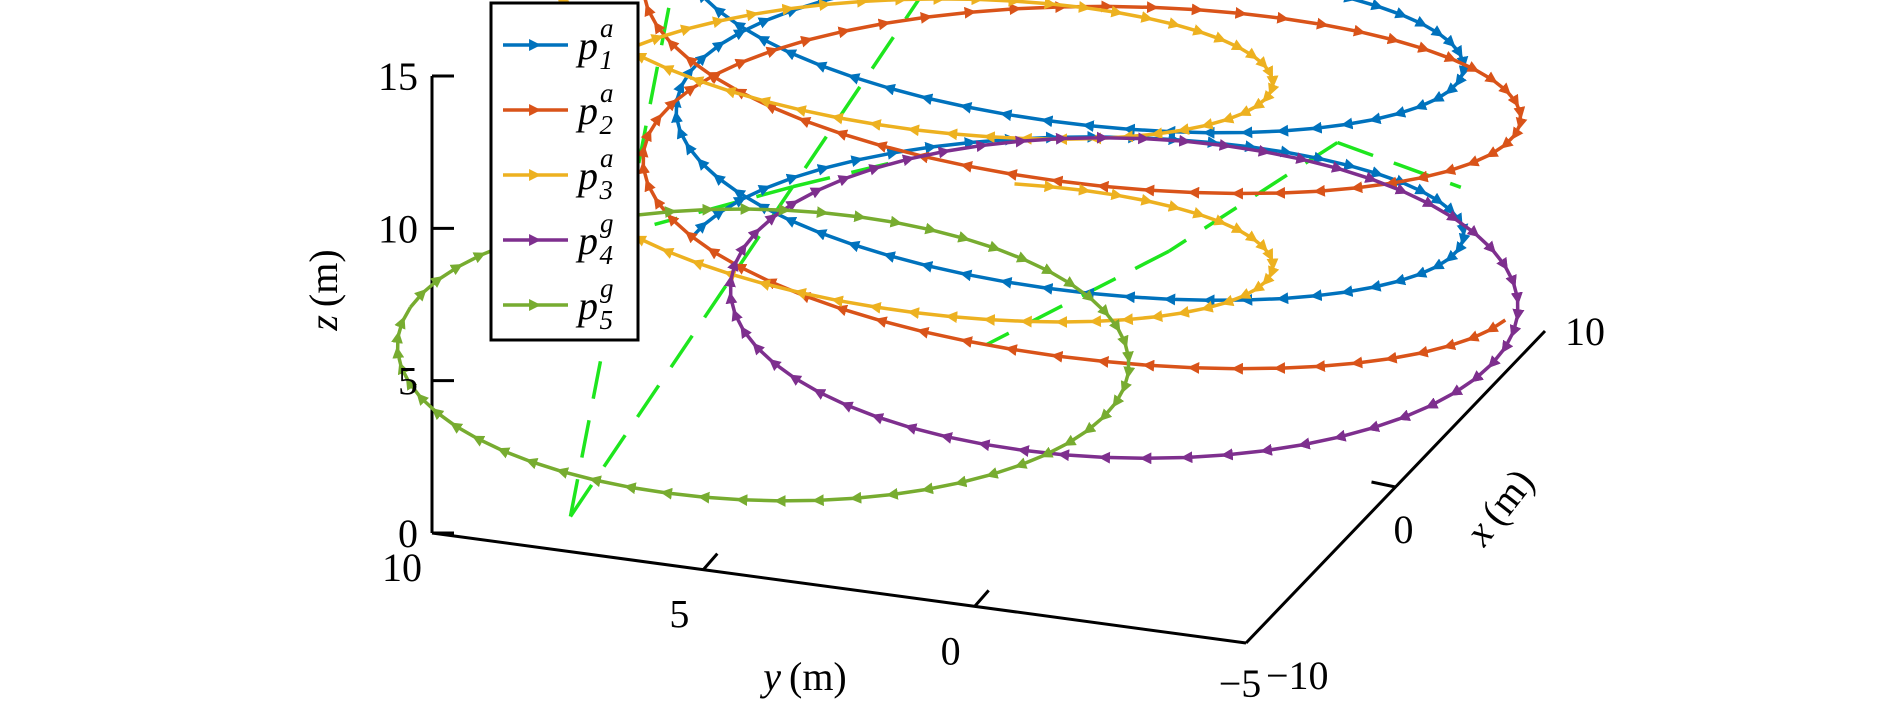 This screenshot has height=711, width=1890. What do you see at coordinates (1297, 675) in the screenshot?
I see `x-tick-label: −10` at bounding box center [1297, 675].